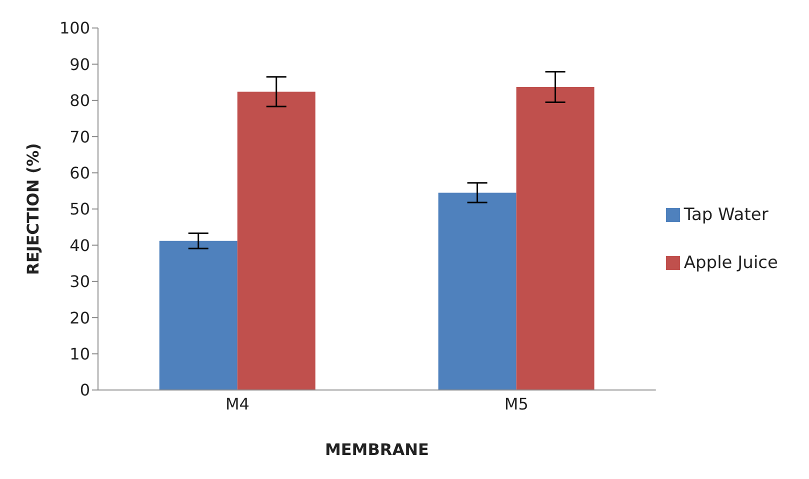  Describe the element at coordinates (726, 215) in the screenshot. I see `legend-label: Tap Water` at that location.